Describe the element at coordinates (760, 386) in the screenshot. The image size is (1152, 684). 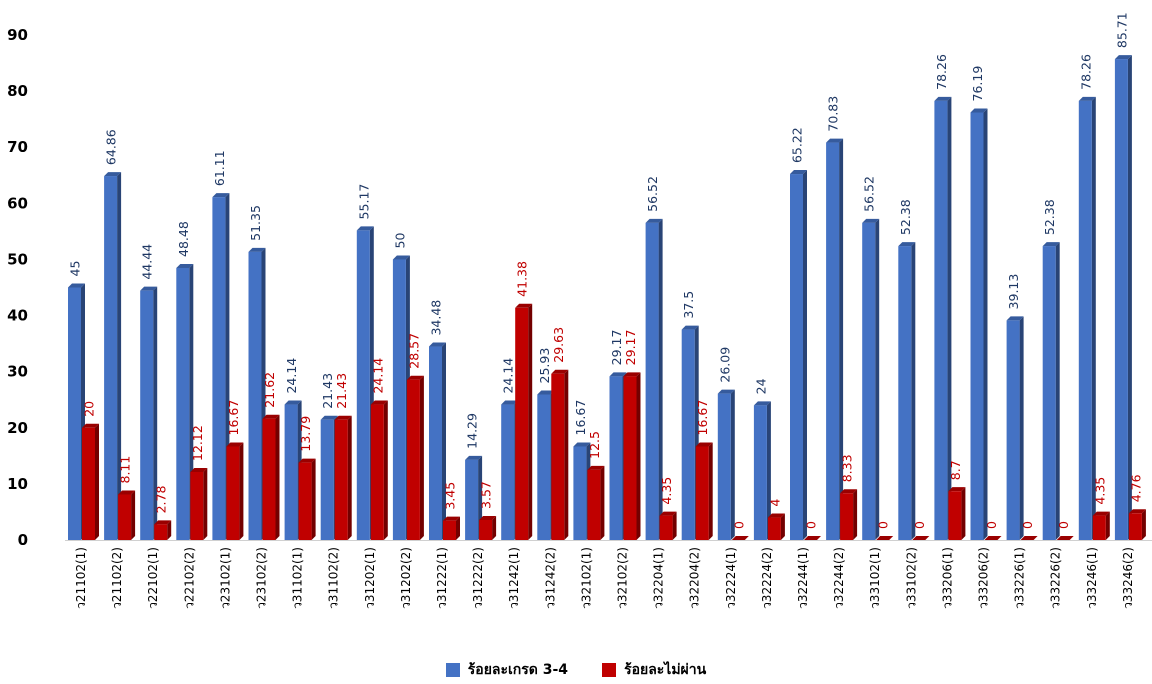
I see `data-label-grade-3-4: 24` at that location.